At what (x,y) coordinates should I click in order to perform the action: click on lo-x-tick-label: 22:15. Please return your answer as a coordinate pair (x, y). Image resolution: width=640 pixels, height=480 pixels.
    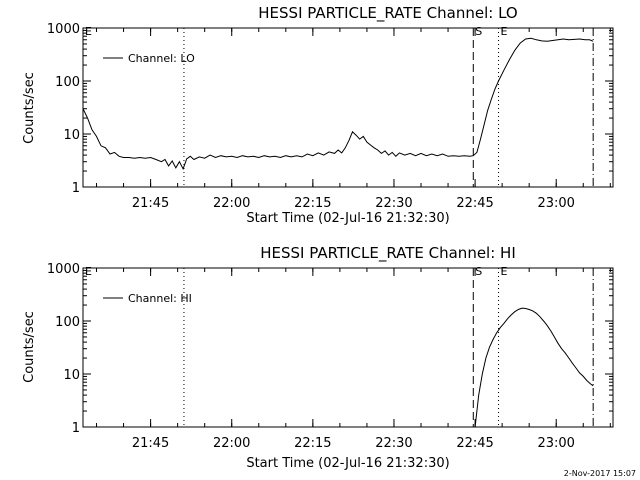
    Looking at the image, I should click on (312, 203).